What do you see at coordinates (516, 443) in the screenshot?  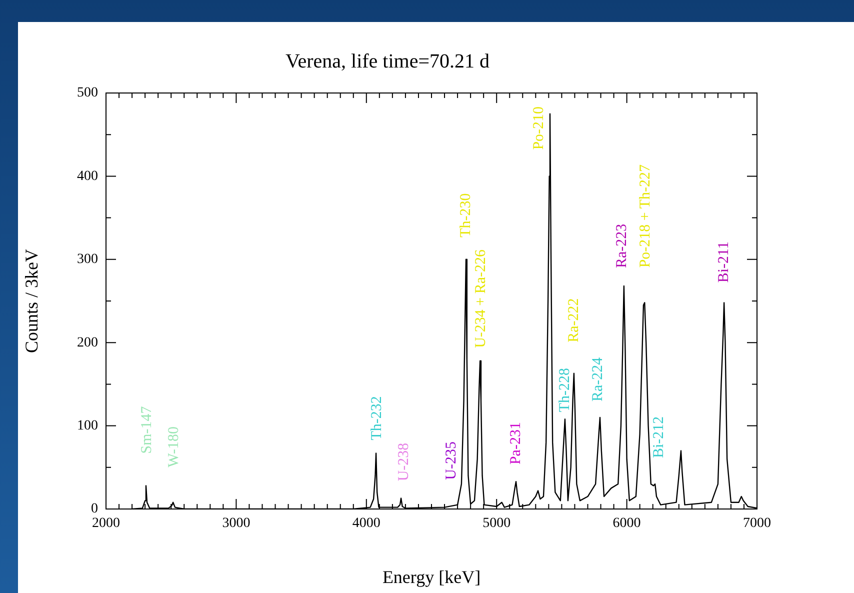 I see `annotation: Pa-231` at bounding box center [516, 443].